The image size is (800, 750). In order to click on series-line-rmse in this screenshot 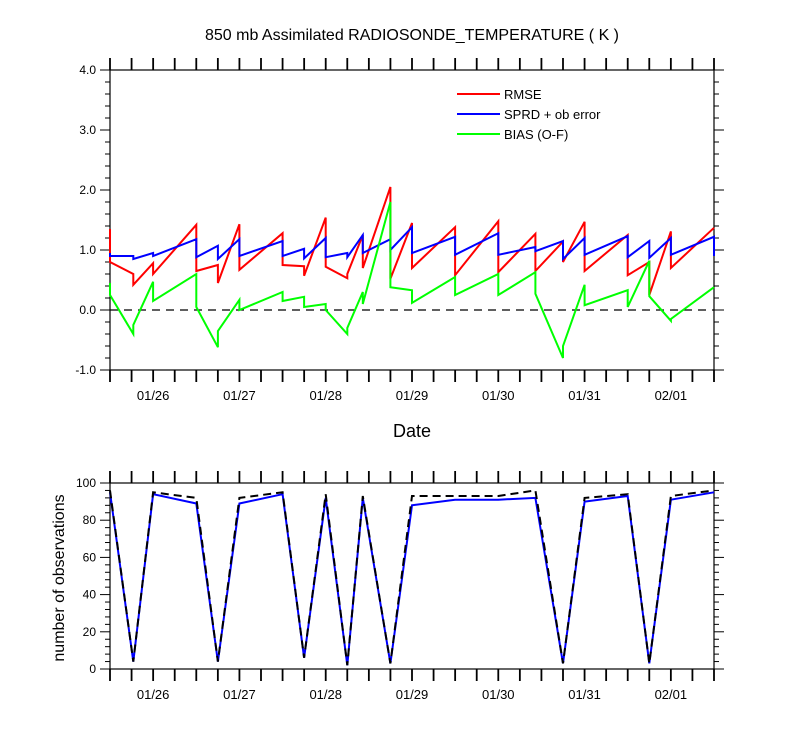, I will do `click(412, 241)`.